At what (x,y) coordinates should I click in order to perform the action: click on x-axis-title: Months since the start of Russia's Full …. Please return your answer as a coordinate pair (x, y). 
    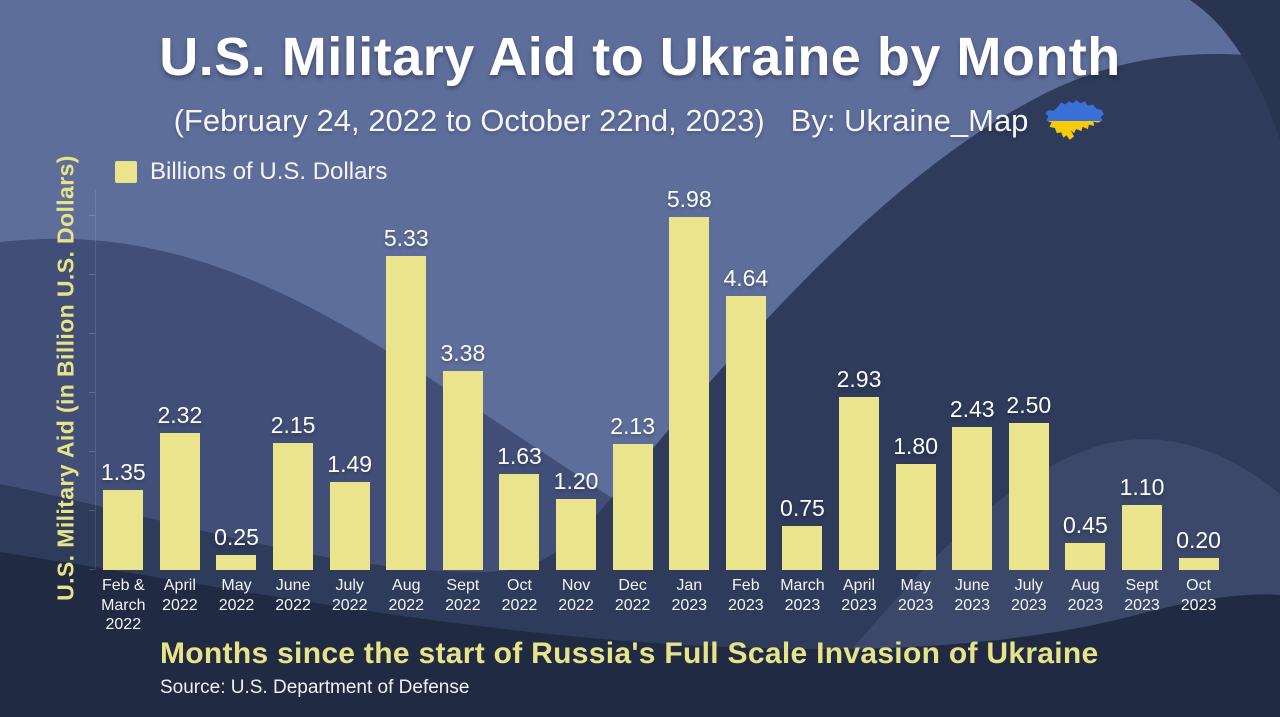
    Looking at the image, I should click on (629, 653).